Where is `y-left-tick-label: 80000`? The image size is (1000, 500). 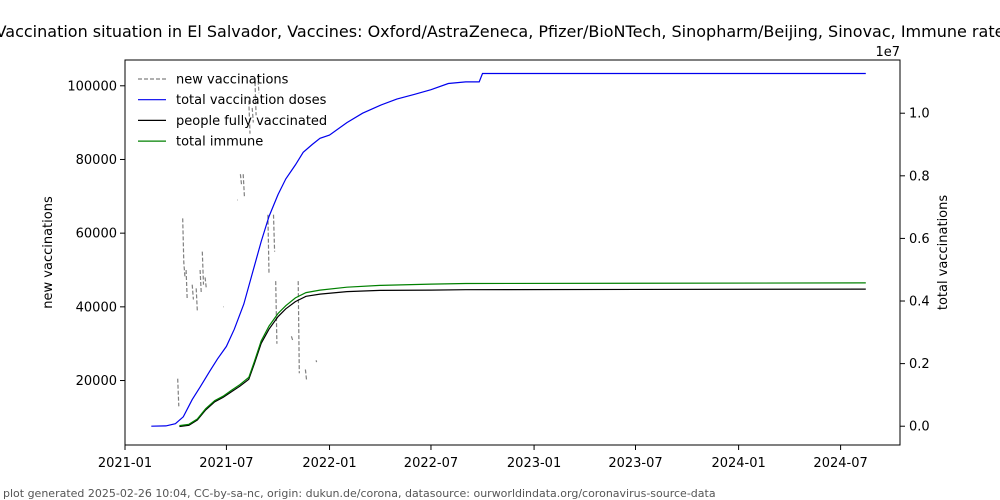
y-left-tick-label: 80000 is located at coordinates (96, 160).